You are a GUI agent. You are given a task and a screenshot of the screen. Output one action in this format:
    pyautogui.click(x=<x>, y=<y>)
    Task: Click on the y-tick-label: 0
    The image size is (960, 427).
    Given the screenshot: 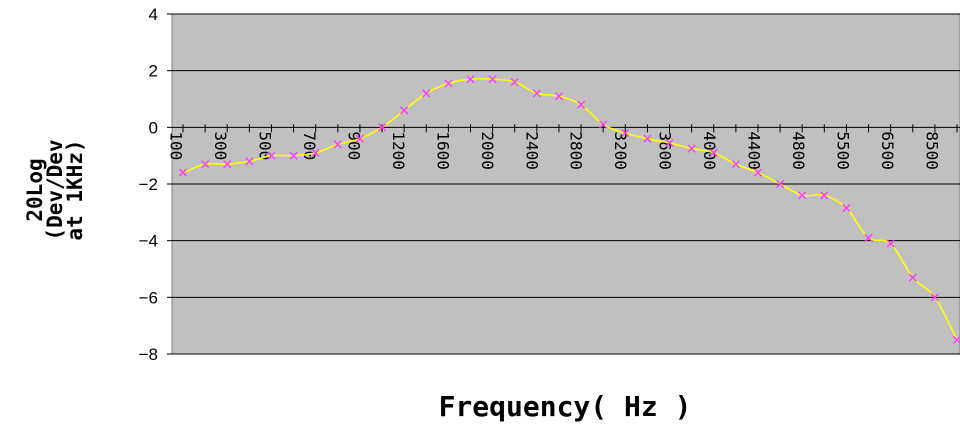 What is the action you would take?
    pyautogui.click(x=153, y=127)
    